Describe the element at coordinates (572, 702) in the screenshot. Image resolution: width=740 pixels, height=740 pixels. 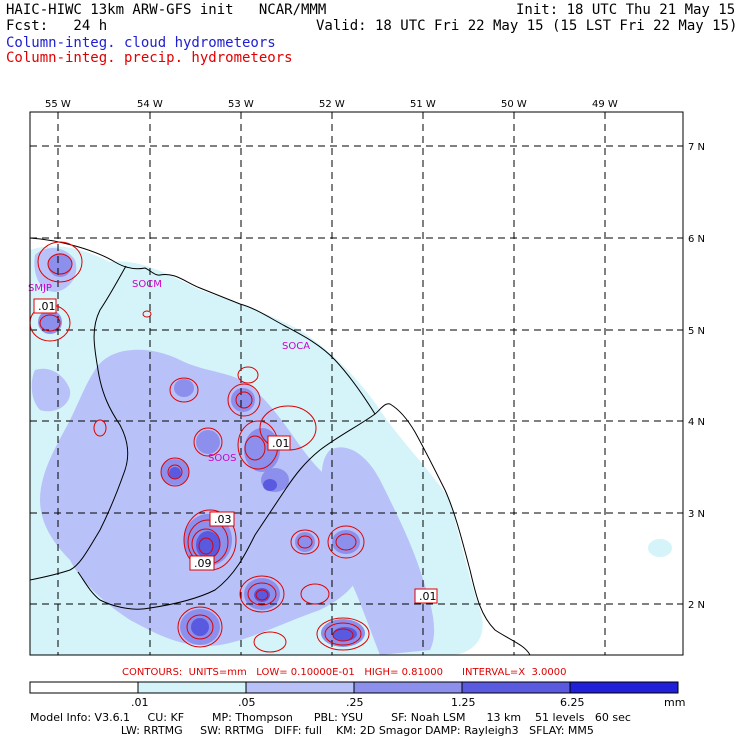
I see `colorbar-tick-label: 6.25` at that location.